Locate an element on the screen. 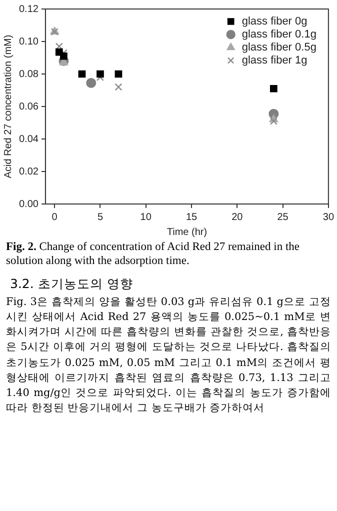  x-tick-label: 10 is located at coordinates (146, 217).